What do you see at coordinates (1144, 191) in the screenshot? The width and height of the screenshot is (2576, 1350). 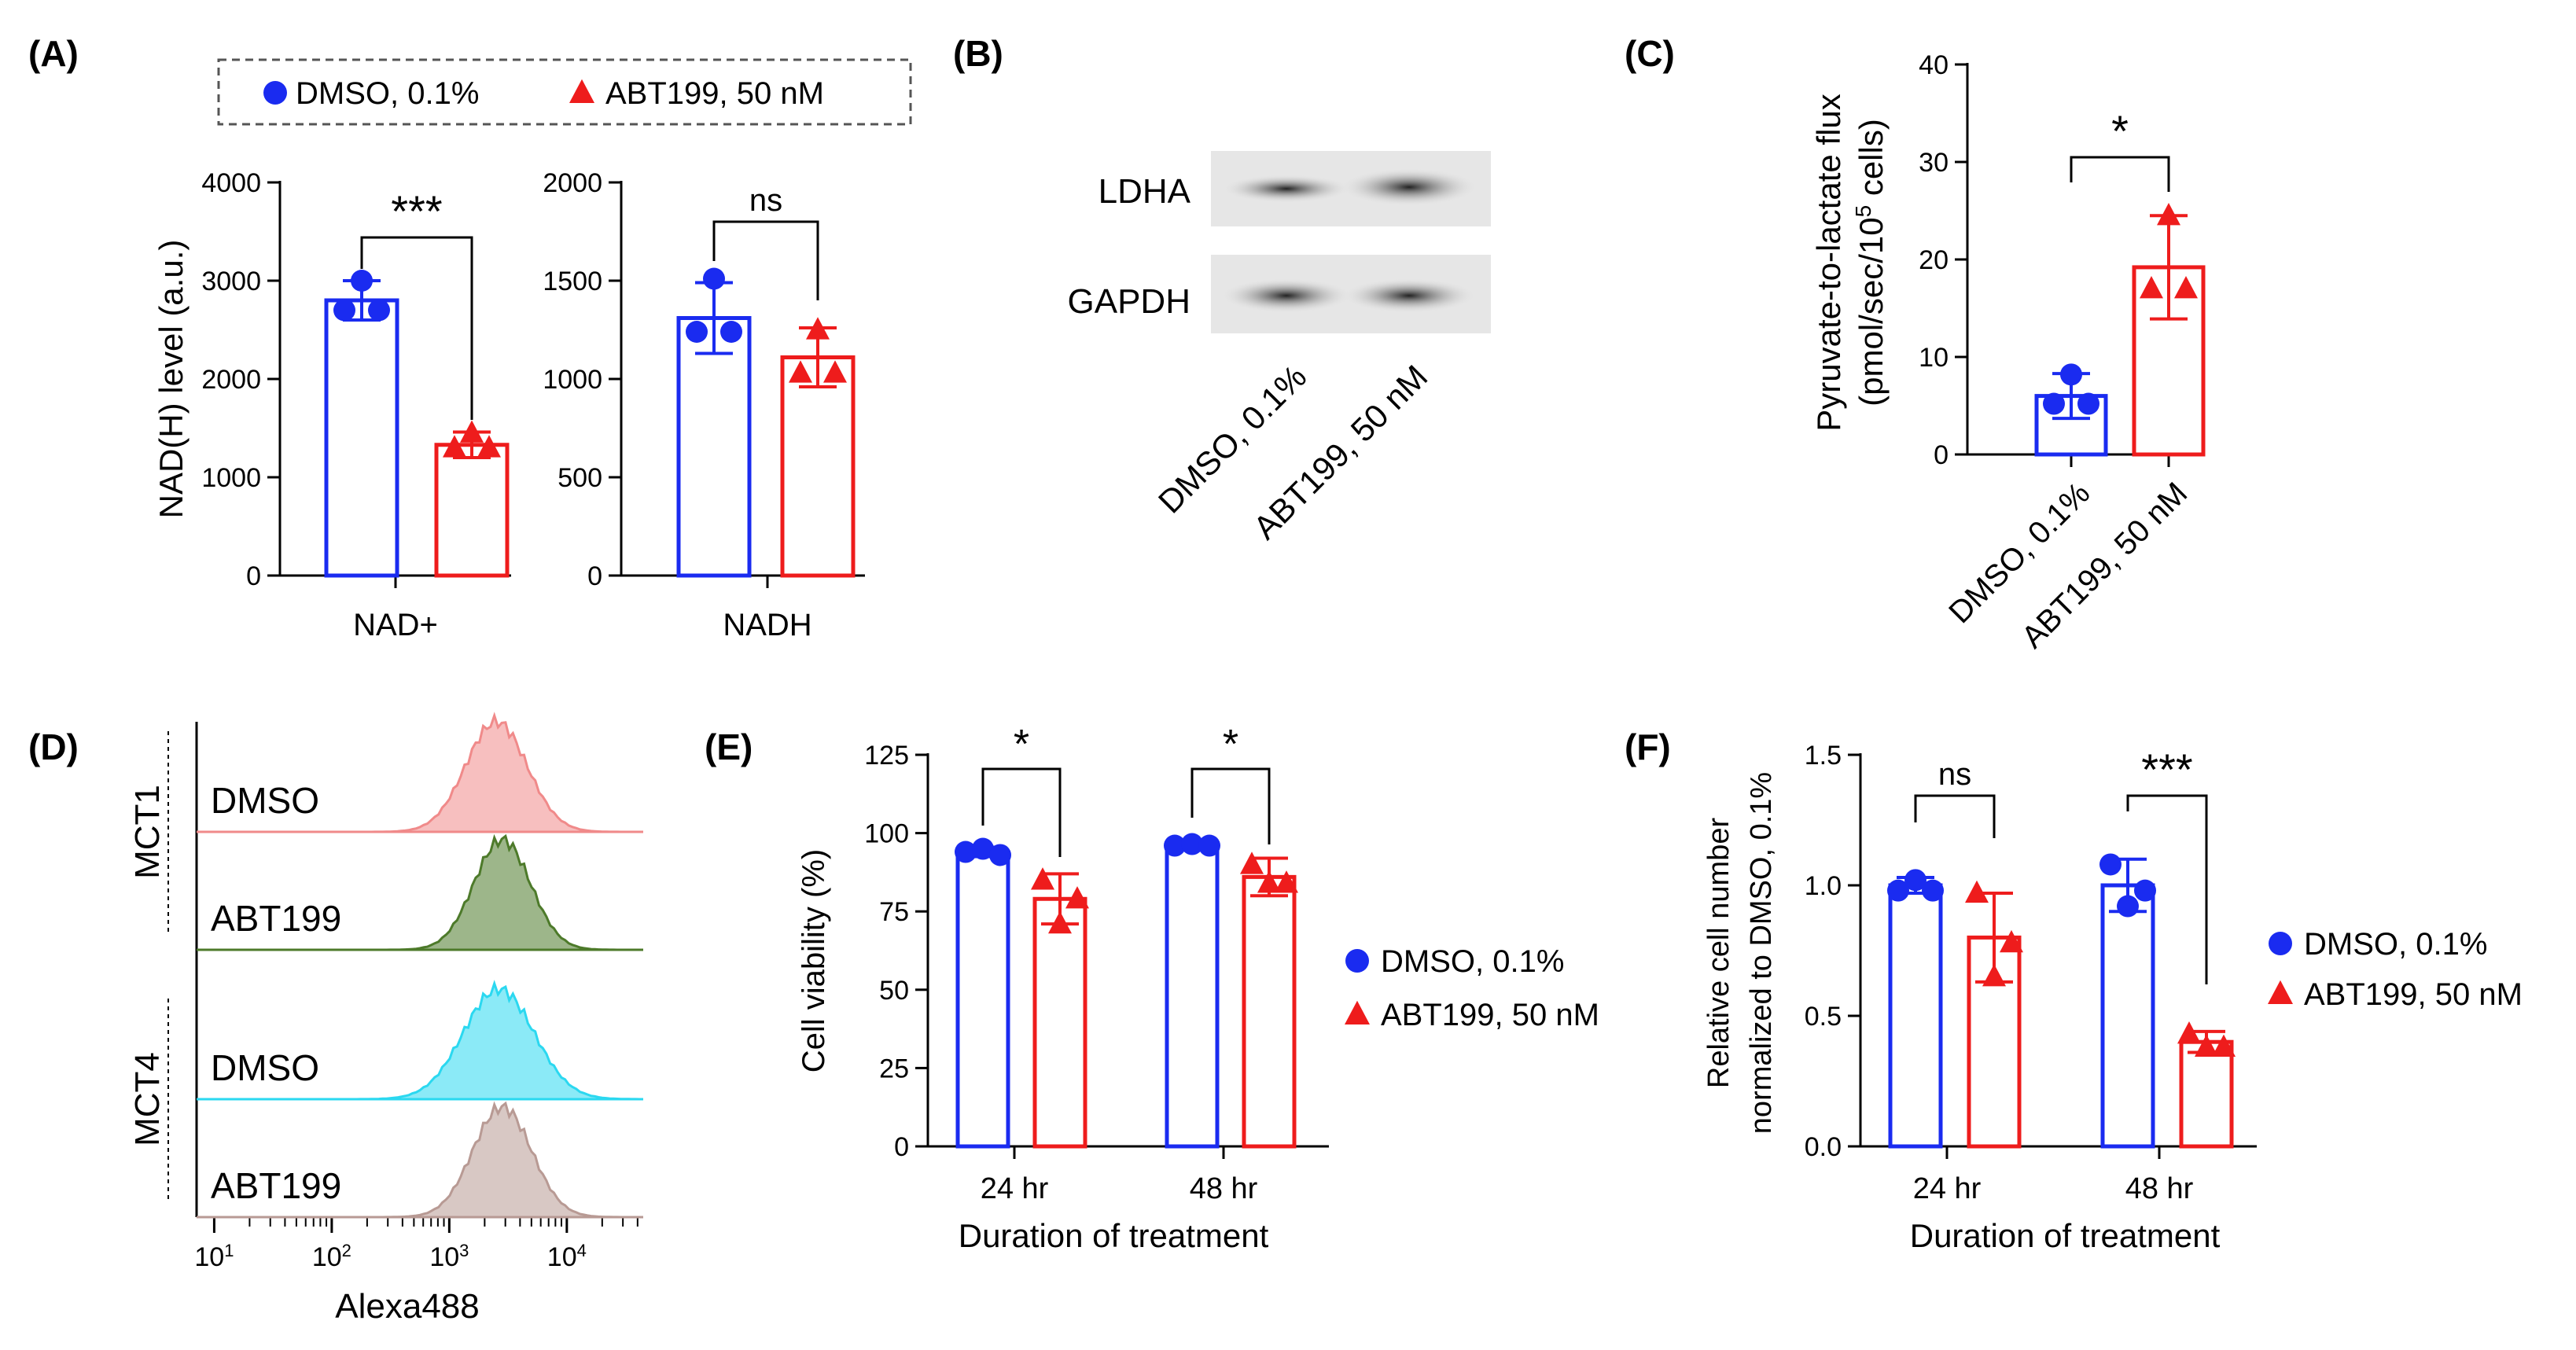 I see `b-row-label-ldha: LDHA` at bounding box center [1144, 191].